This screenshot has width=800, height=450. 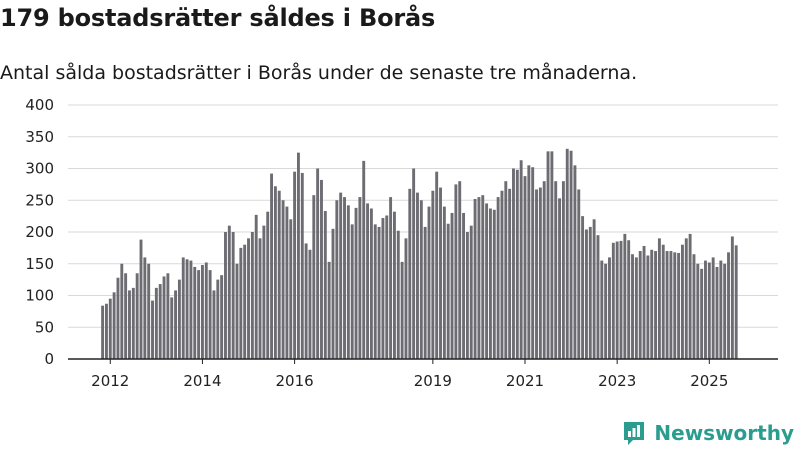 What do you see at coordinates (39, 264) in the screenshot?
I see `y-tick-label: 150` at bounding box center [39, 264].